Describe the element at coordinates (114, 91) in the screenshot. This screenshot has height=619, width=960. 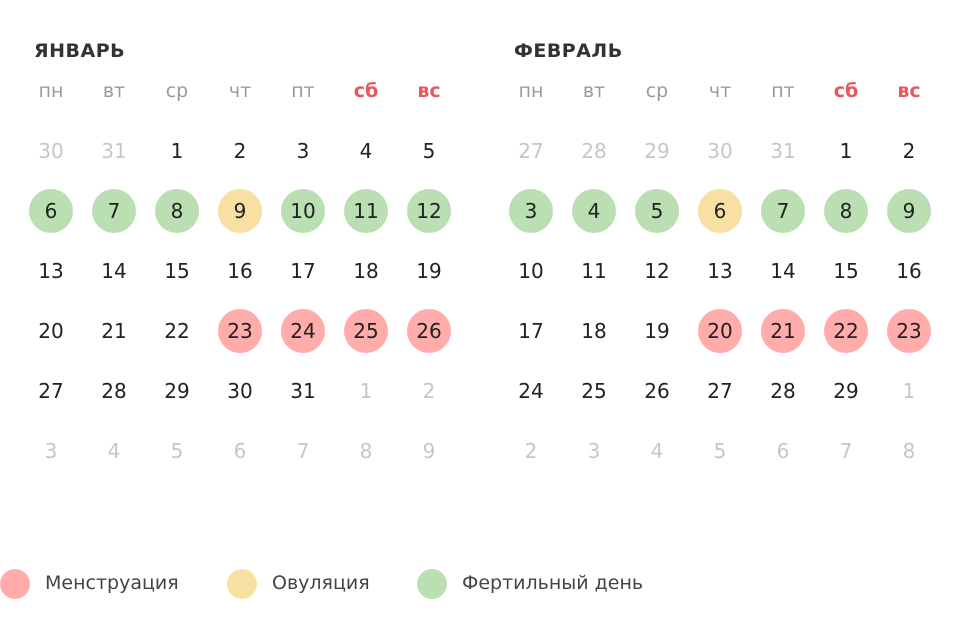
I see `weekday-label: вт` at that location.